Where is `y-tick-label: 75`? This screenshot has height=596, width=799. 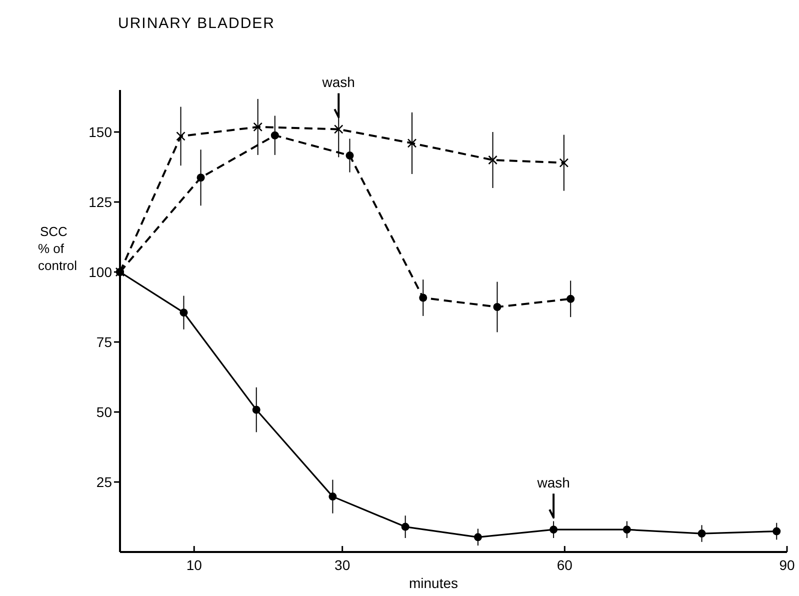 y-tick-label: 75 is located at coordinates (104, 342).